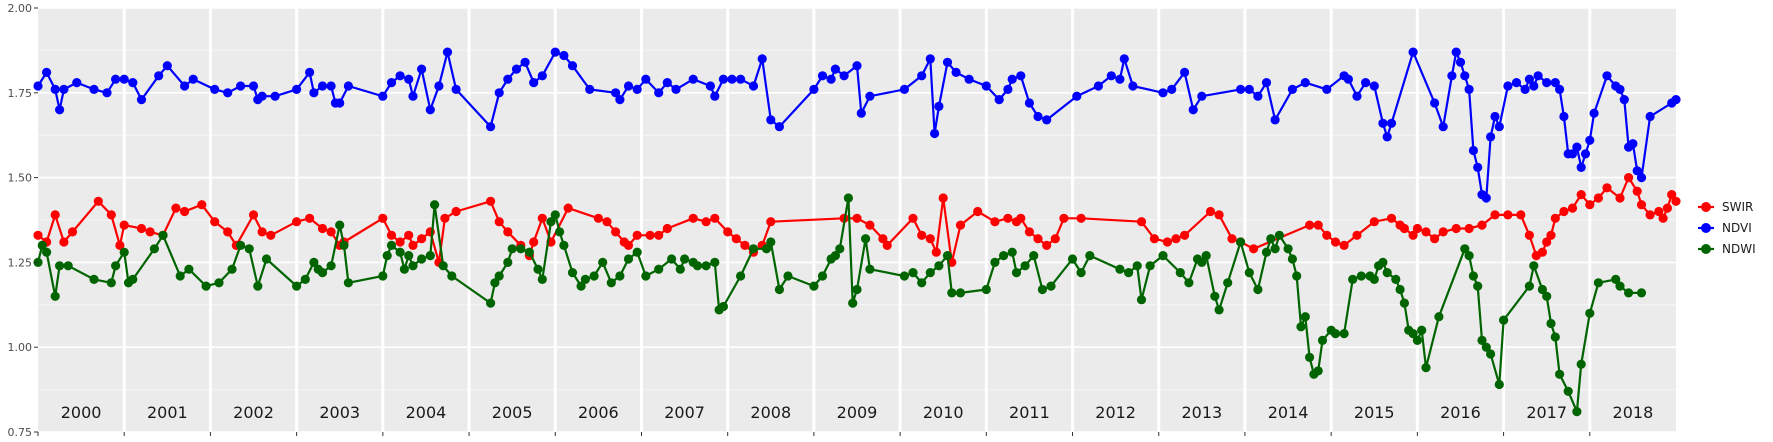 Image resolution: width=1773 pixels, height=442 pixels. Describe the element at coordinates (20, 347) in the screenshot. I see `y-tick-label: 1.00` at that location.